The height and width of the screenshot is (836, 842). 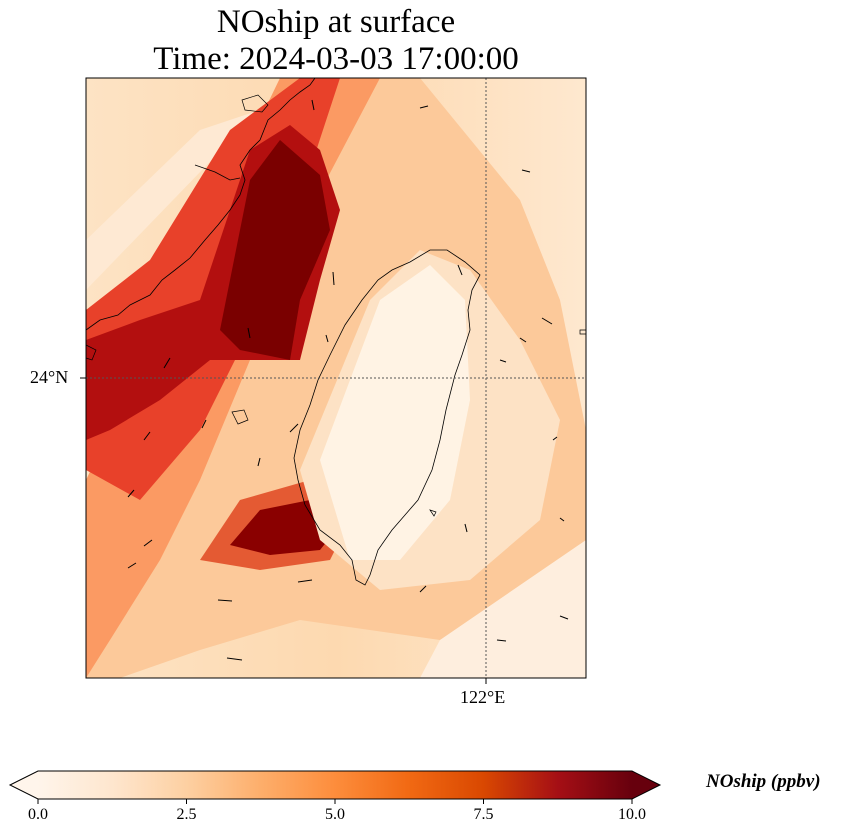 What do you see at coordinates (483, 697) in the screenshot?
I see `lon-tick-label: 122°E` at bounding box center [483, 697].